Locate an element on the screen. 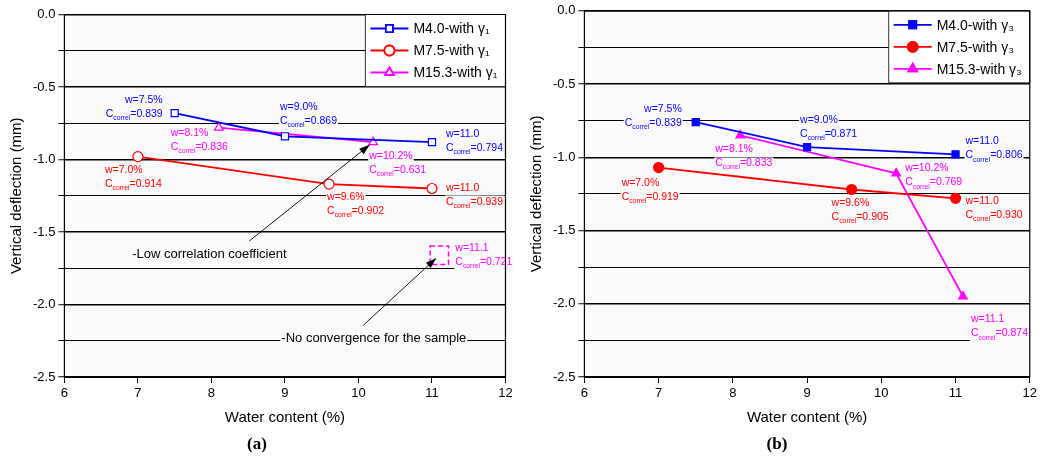  text: (b) is located at coordinates (777, 444).